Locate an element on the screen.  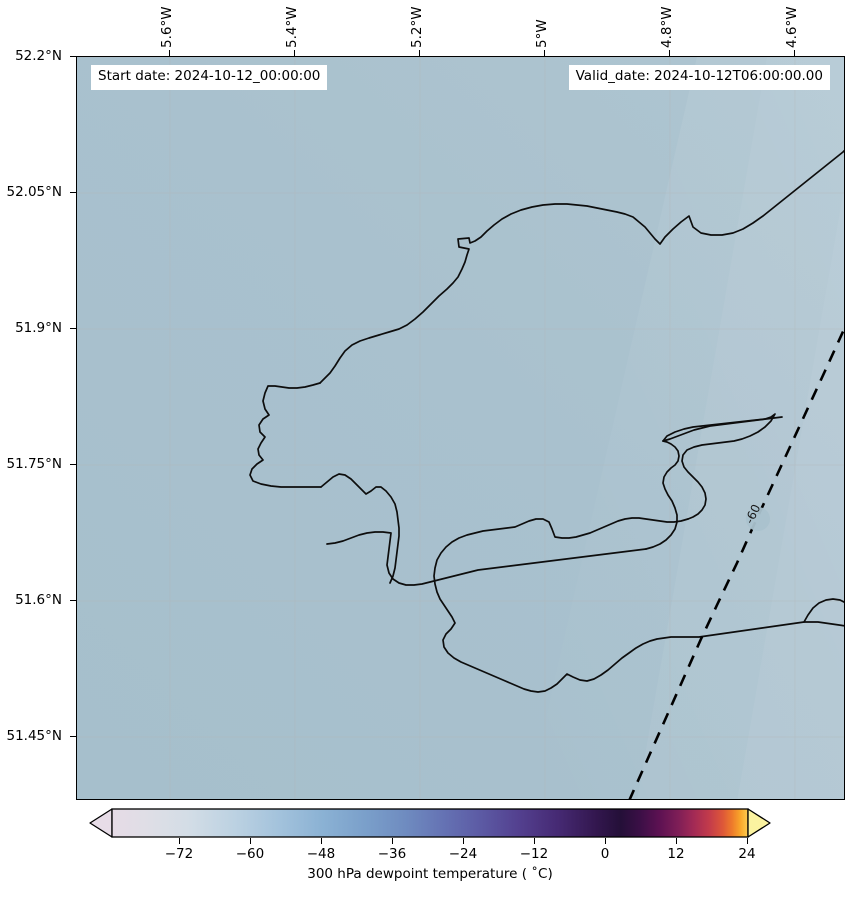
start-date-stamp: Start date: 2024-10-12_00:00:00 is located at coordinates (209, 77).